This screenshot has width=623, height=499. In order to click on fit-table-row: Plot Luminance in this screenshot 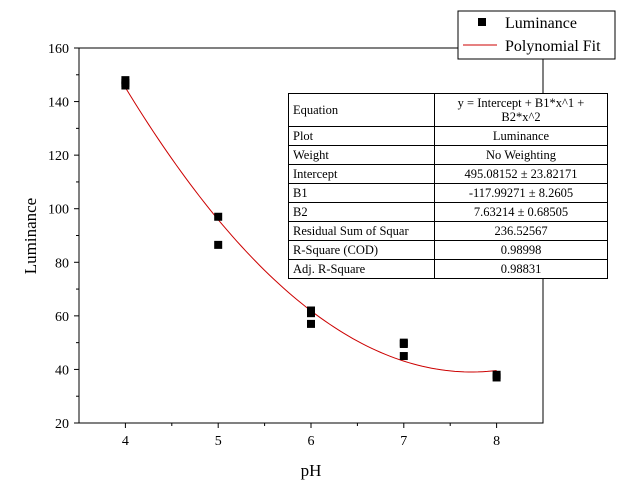, I will do `click(448, 136)`.